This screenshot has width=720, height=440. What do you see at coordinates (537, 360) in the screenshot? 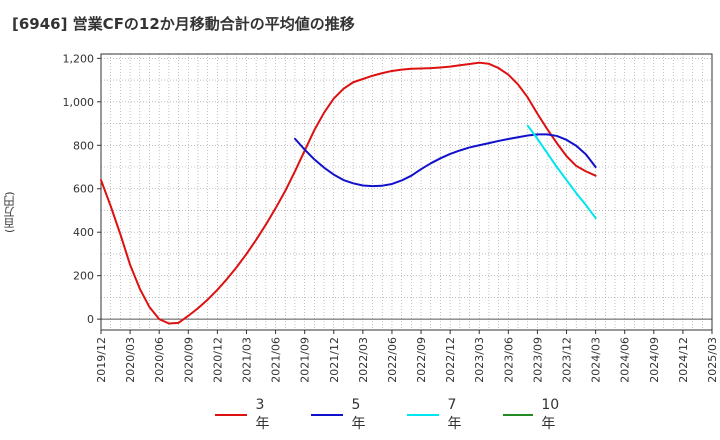
I see `x-tick-label: 2023/09` at bounding box center [537, 360].